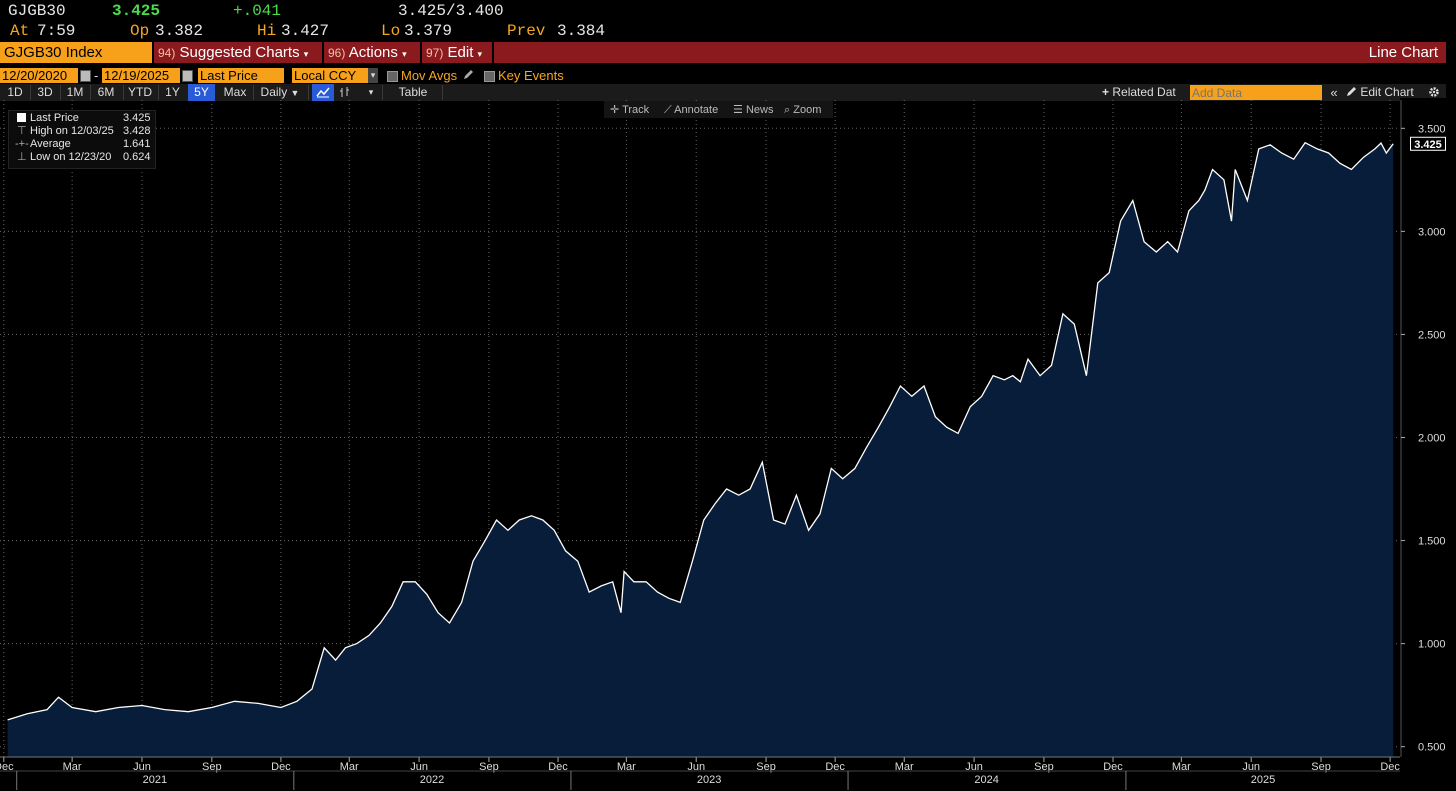  What do you see at coordinates (56, 31) in the screenshot?
I see `at-time: 7:59` at bounding box center [56, 31].